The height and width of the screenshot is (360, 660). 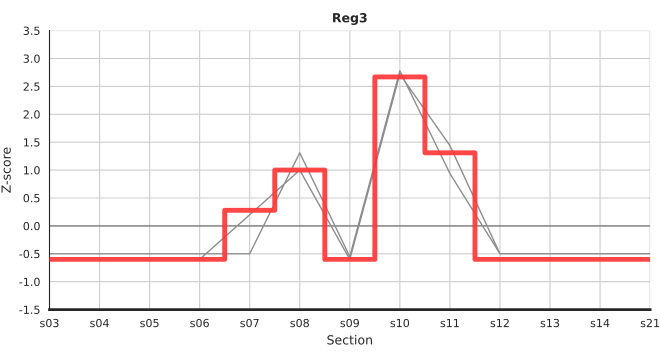 I want to click on y-tick-label: -0.5, so click(x=29, y=254).